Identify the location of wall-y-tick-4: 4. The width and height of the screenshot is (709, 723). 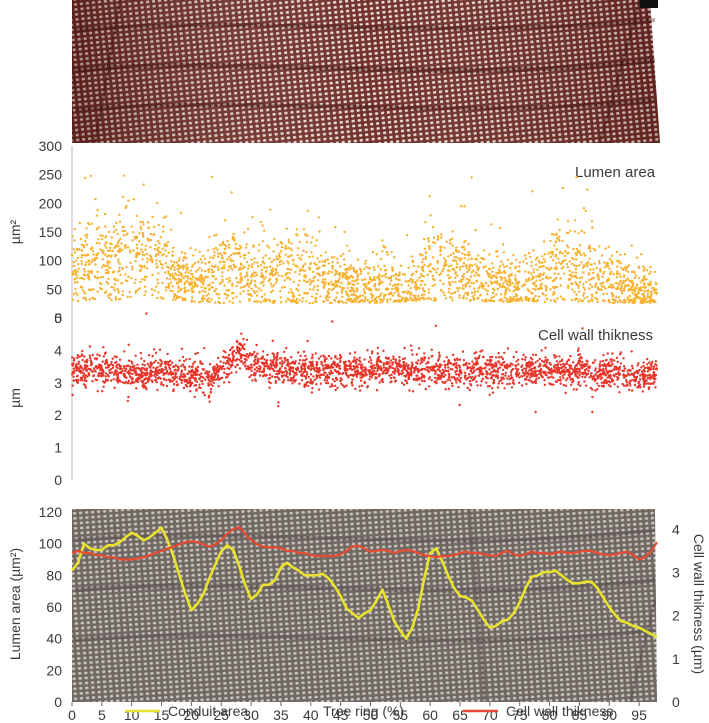
(58, 350).